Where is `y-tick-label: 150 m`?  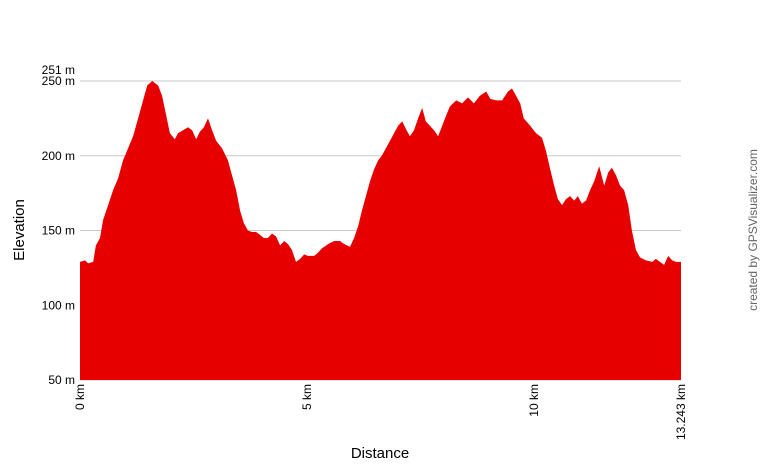
y-tick-label: 150 m is located at coordinates (58, 231).